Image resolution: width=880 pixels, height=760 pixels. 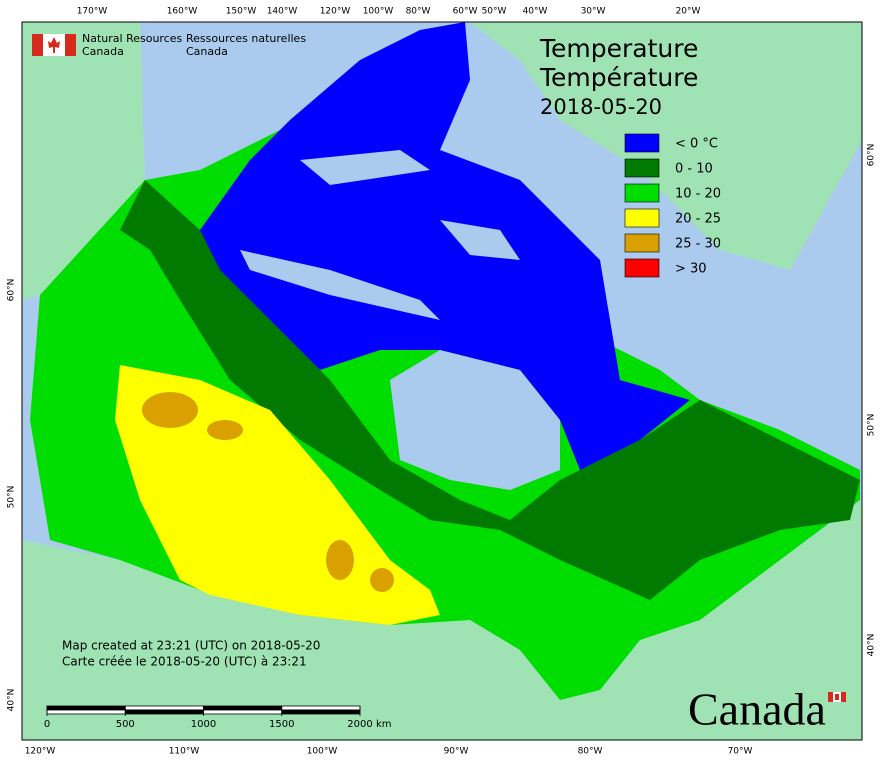 I want to click on scale-label: 1500, so click(x=281, y=724).